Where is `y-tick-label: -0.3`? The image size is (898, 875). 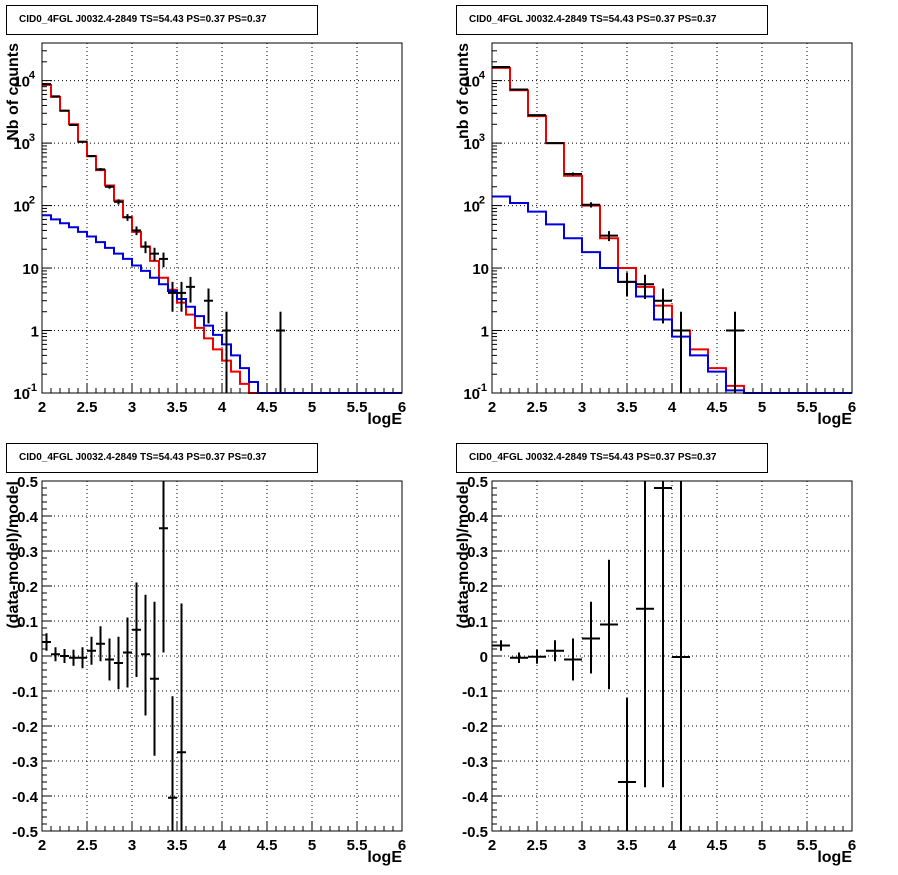 y-tick-label: -0.3 is located at coordinates (475, 762).